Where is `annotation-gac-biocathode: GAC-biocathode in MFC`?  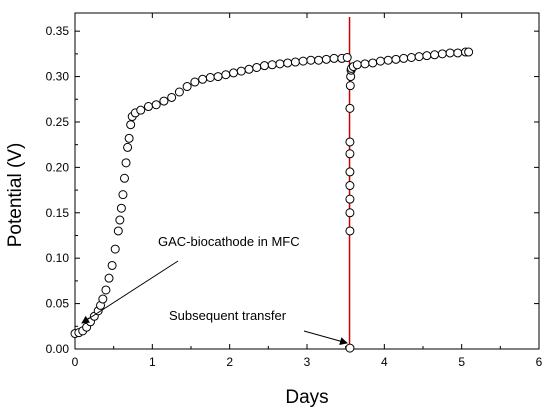
annotation-gac-biocathode: GAC-biocathode in MFC is located at coordinates (229, 241).